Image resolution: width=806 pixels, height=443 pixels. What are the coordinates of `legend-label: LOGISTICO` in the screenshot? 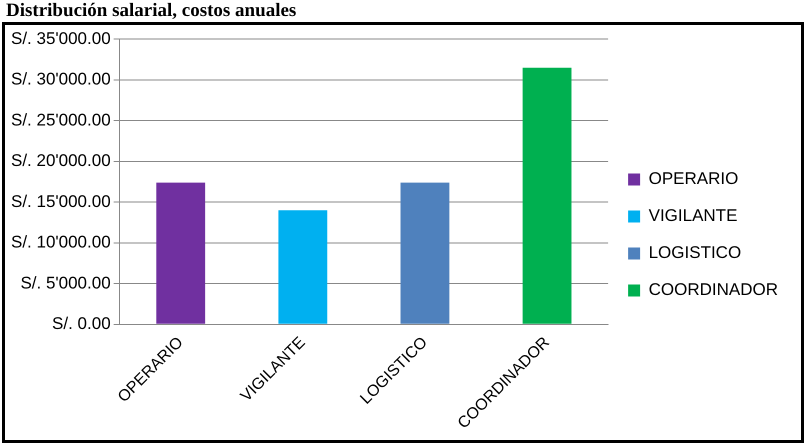 It's located at (695, 252).